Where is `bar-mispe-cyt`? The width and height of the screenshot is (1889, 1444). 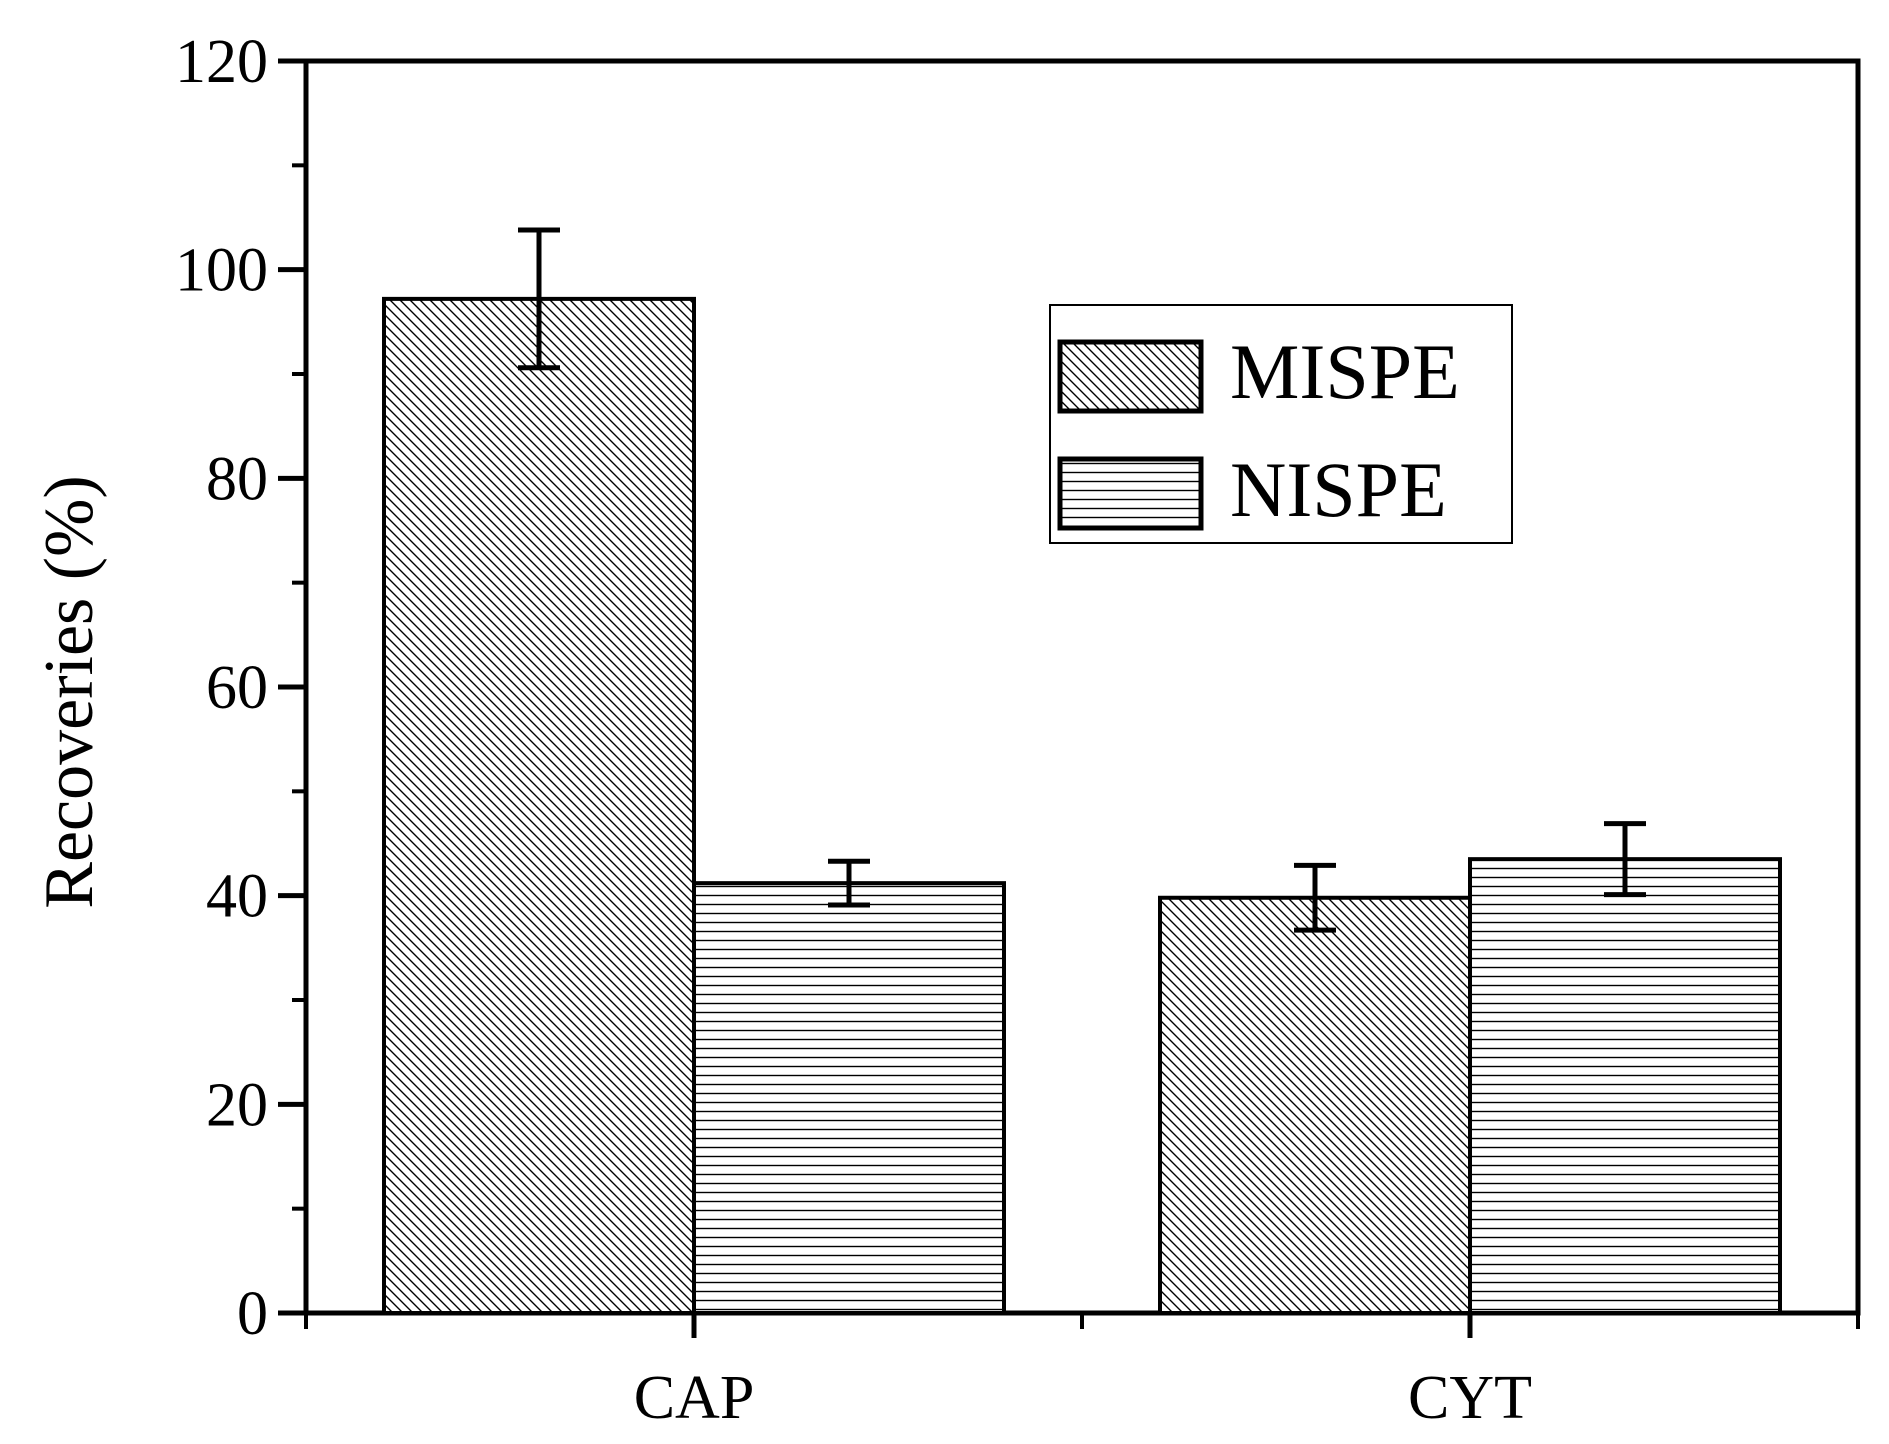 bar-mispe-cyt is located at coordinates (1315, 1105).